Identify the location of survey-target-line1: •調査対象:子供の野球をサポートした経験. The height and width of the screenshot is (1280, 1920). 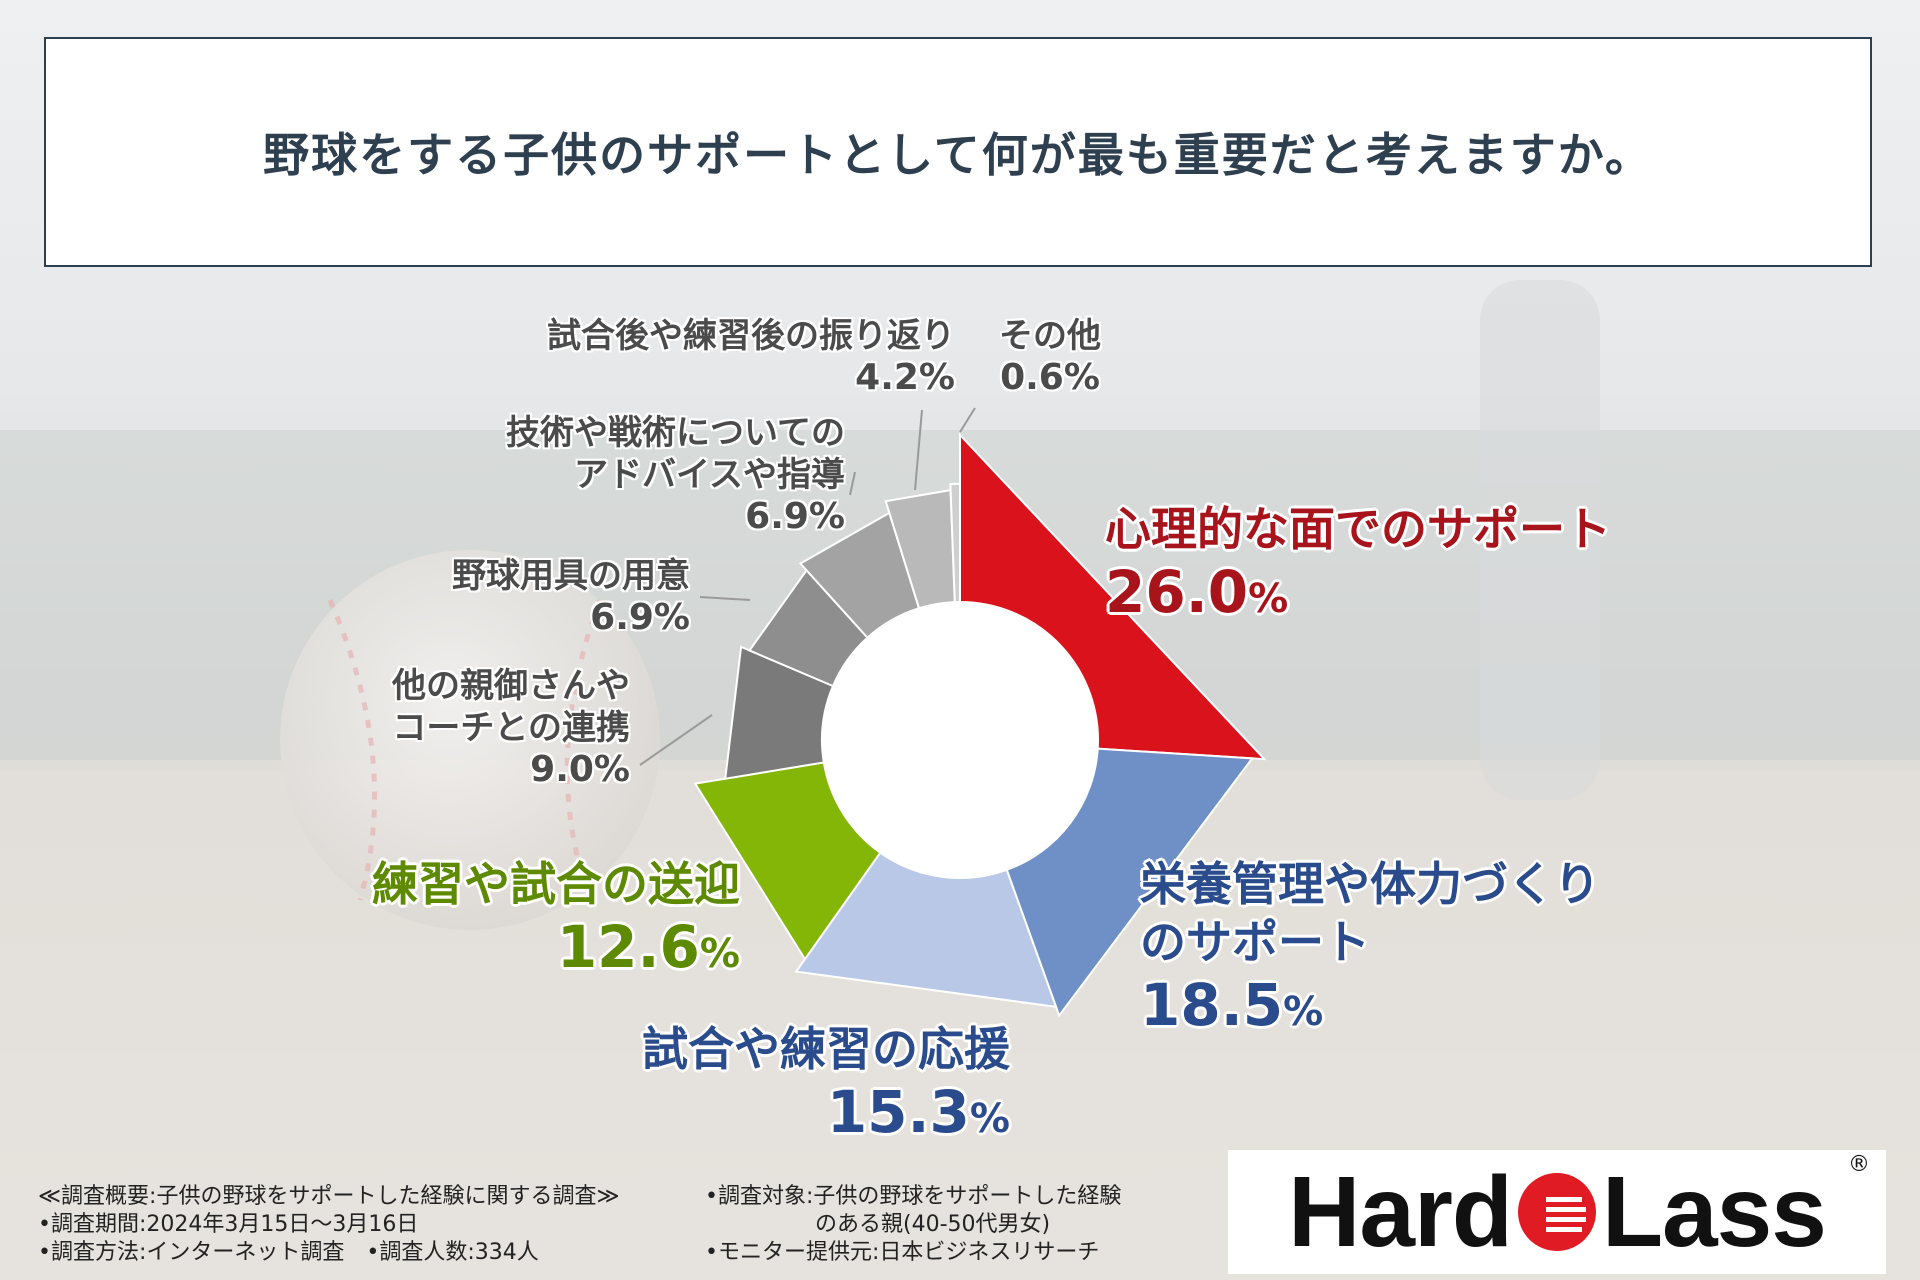
(913, 1196).